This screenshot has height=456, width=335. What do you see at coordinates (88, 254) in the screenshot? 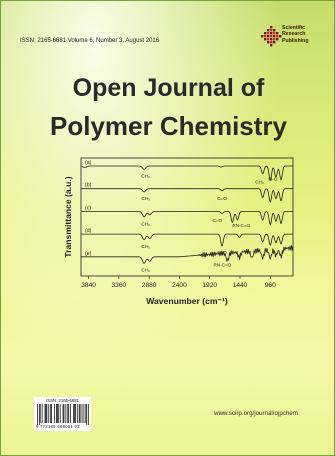
I see `series-label: (e)` at bounding box center [88, 254].